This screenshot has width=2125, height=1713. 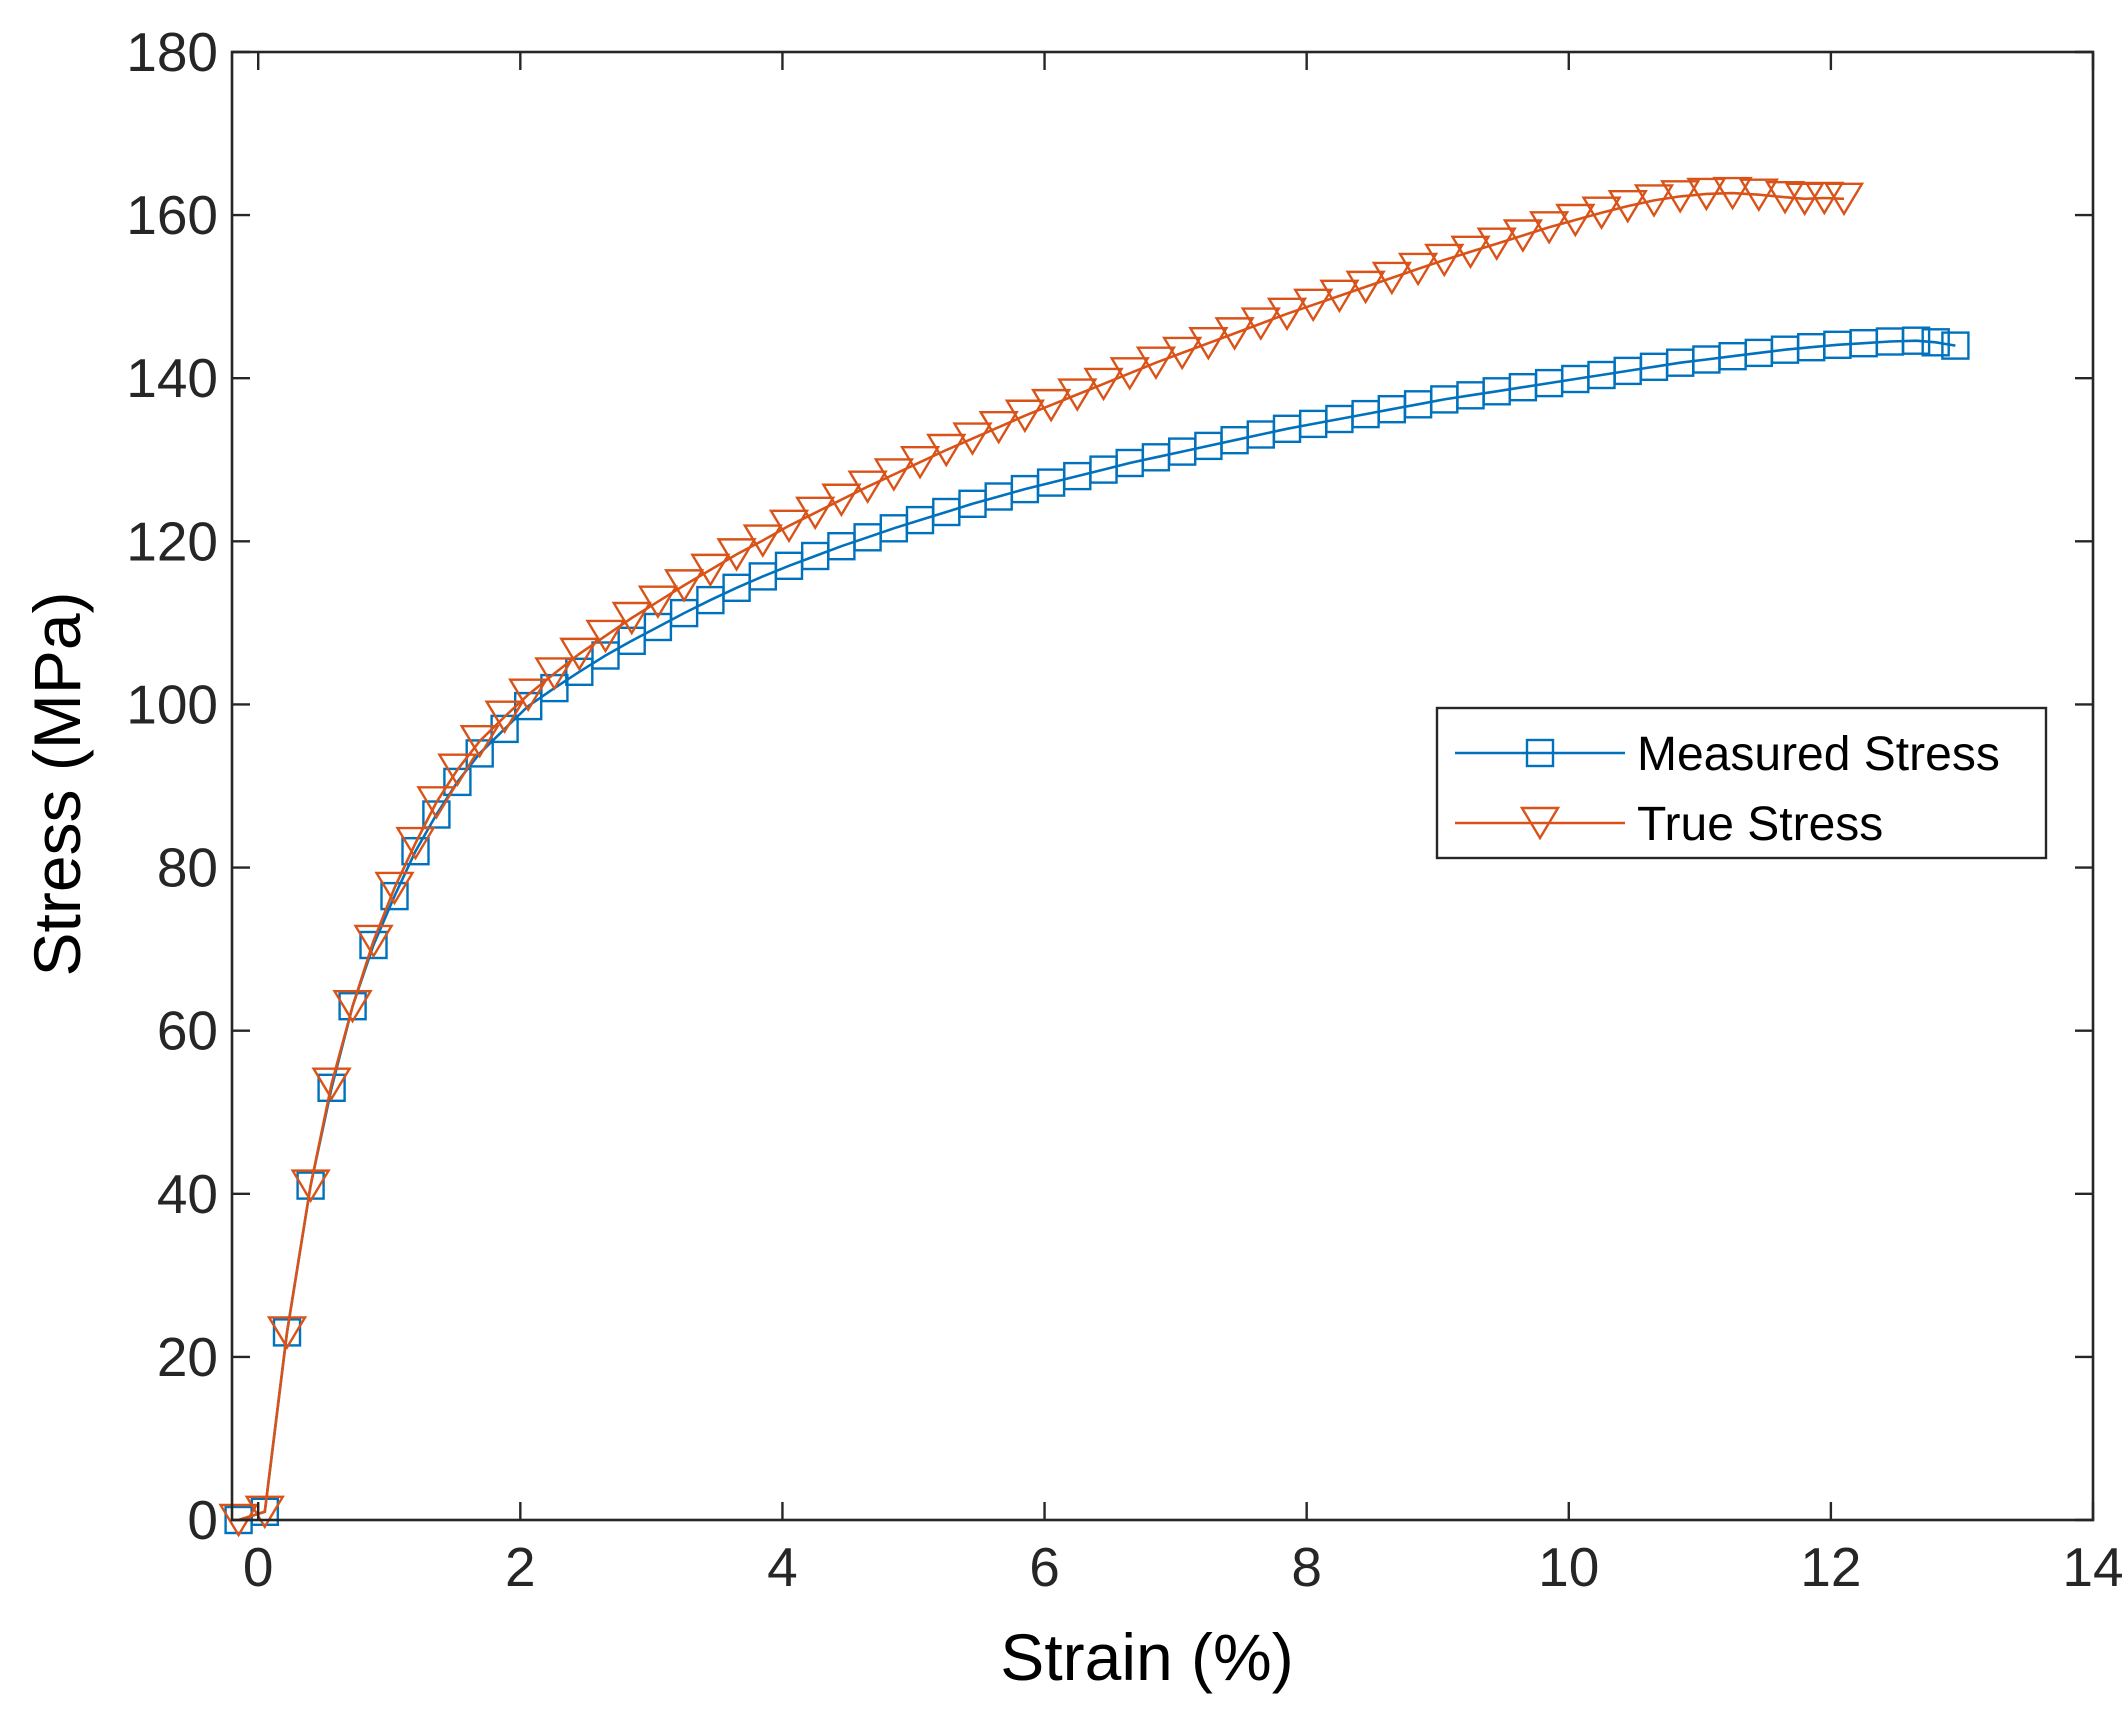 What do you see at coordinates (1540, 753) in the screenshot?
I see `legend-marker-square` at bounding box center [1540, 753].